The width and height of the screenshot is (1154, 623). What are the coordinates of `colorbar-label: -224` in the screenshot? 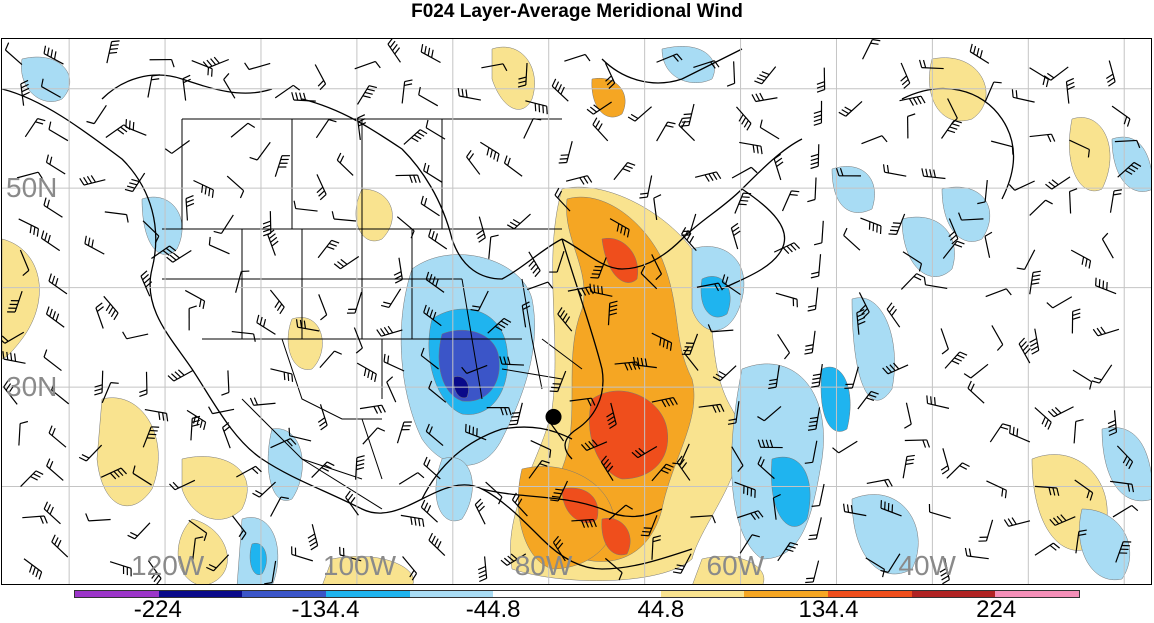 It's located at (158, 610).